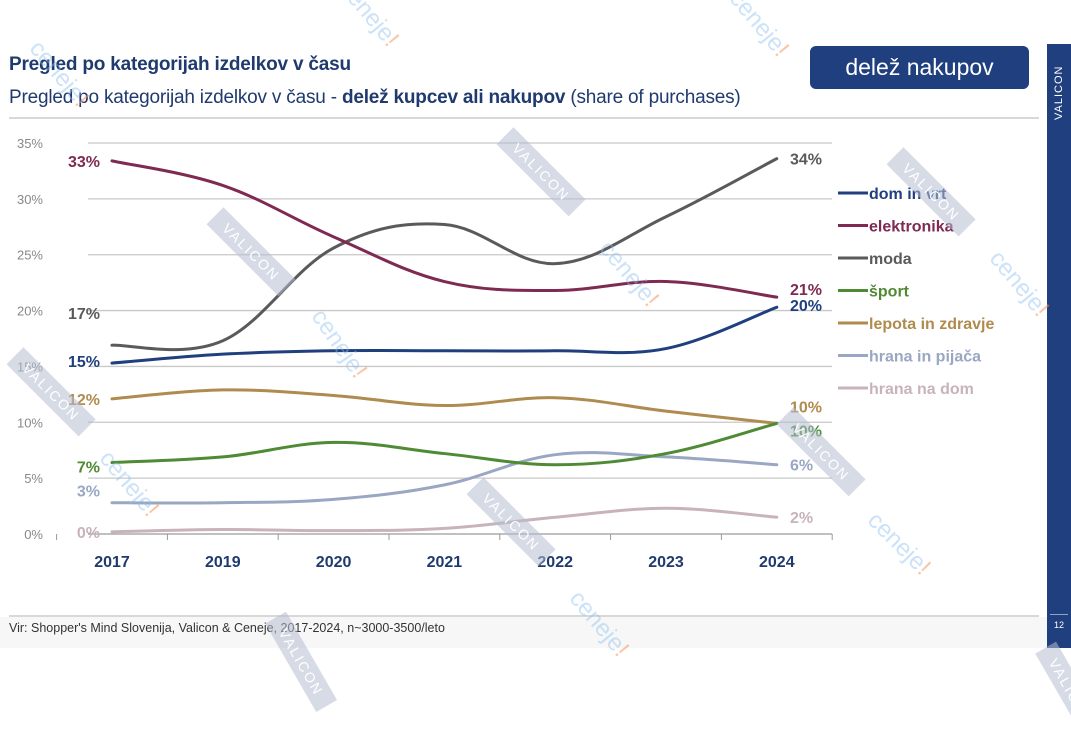  What do you see at coordinates (890, 259) in the screenshot?
I see `legend-label: moda` at bounding box center [890, 259].